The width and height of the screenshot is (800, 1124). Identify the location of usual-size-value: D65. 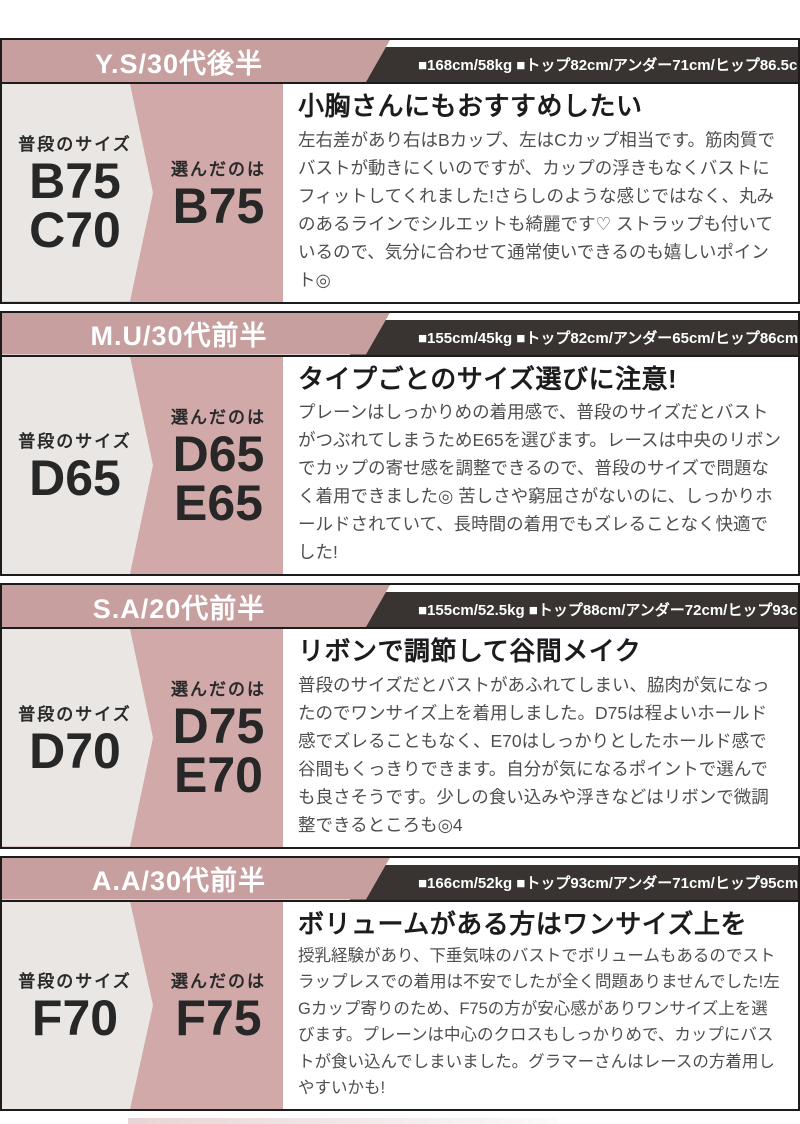
(75, 478).